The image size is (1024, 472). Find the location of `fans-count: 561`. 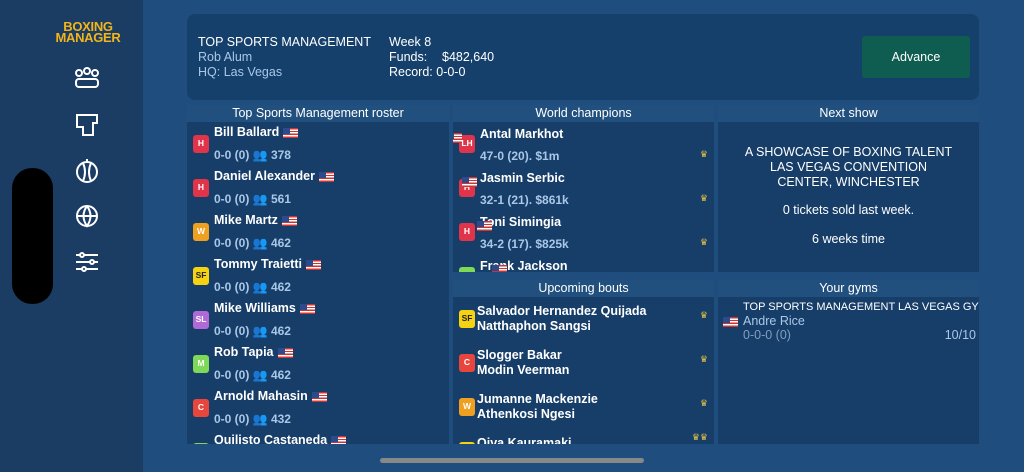

fans-count: 561 is located at coordinates (280, 199).